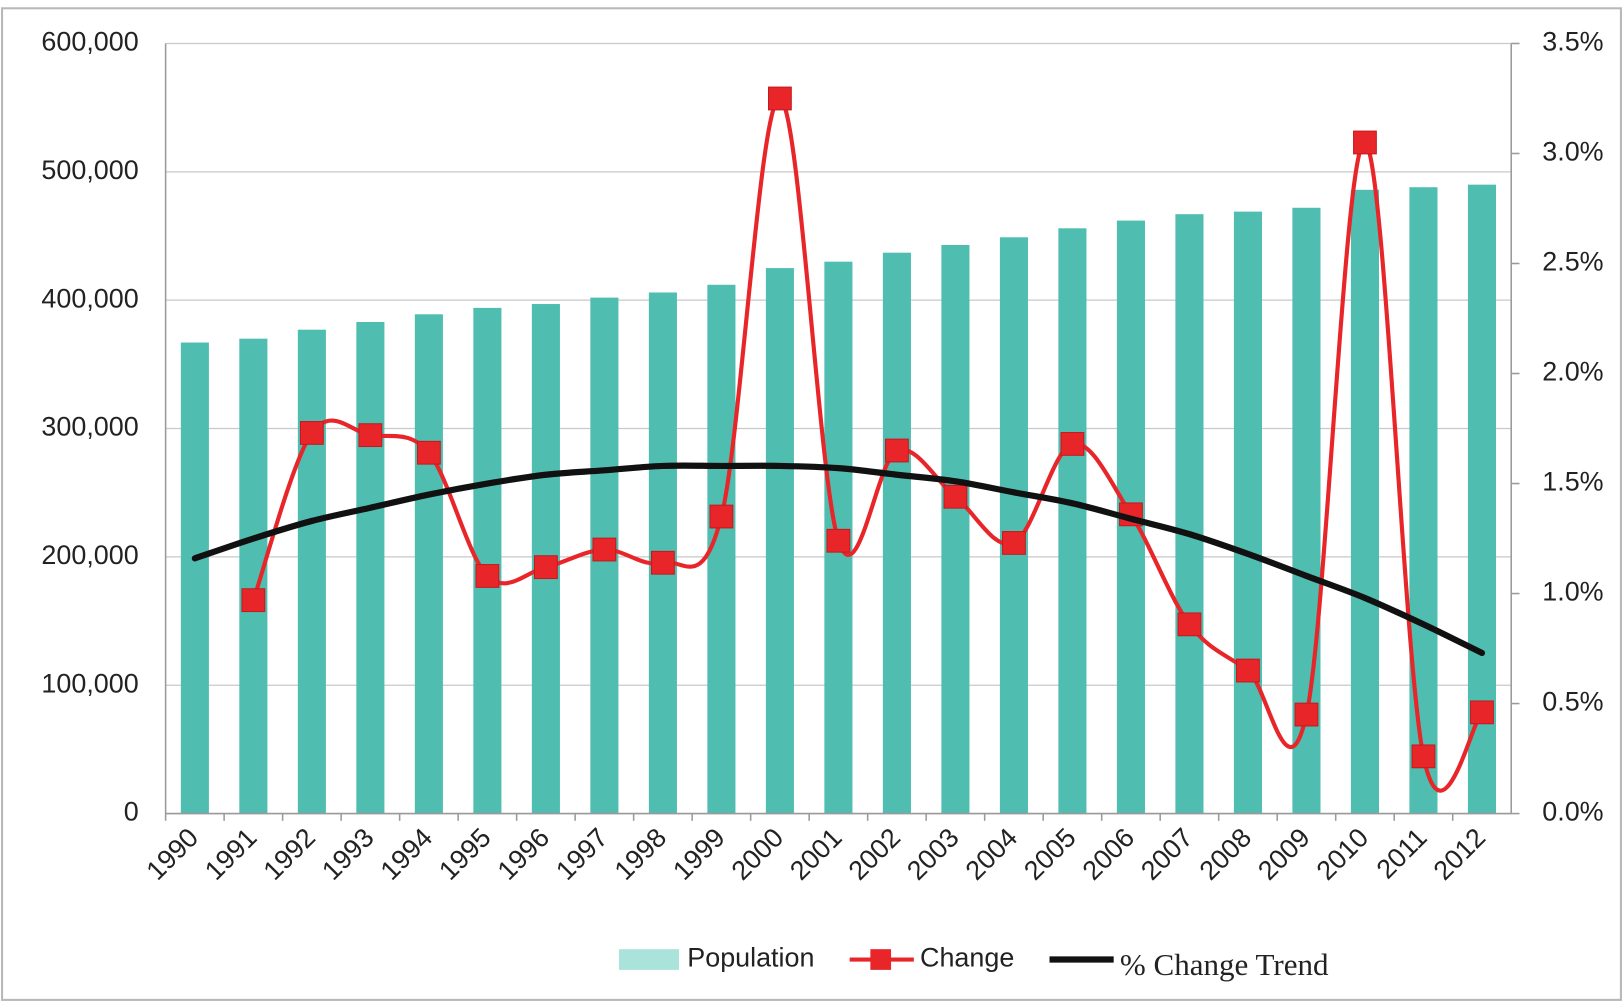 The height and width of the screenshot is (1003, 1623). Describe the element at coordinates (1572, 592) in the screenshot. I see `y2-tick-label: 1.0%` at that location.